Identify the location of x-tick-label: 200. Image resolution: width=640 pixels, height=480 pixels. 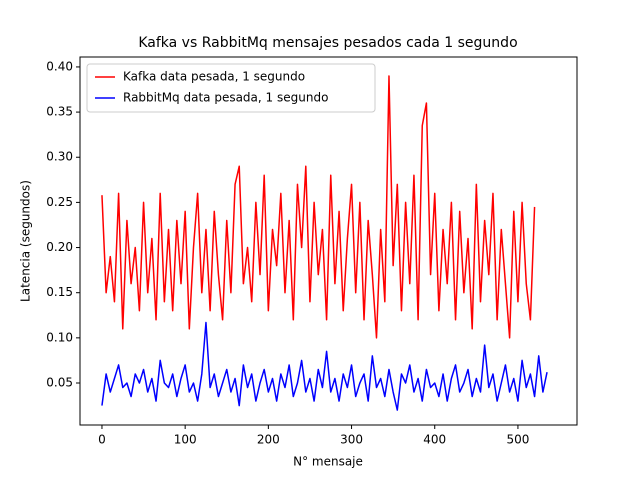
(268, 440).